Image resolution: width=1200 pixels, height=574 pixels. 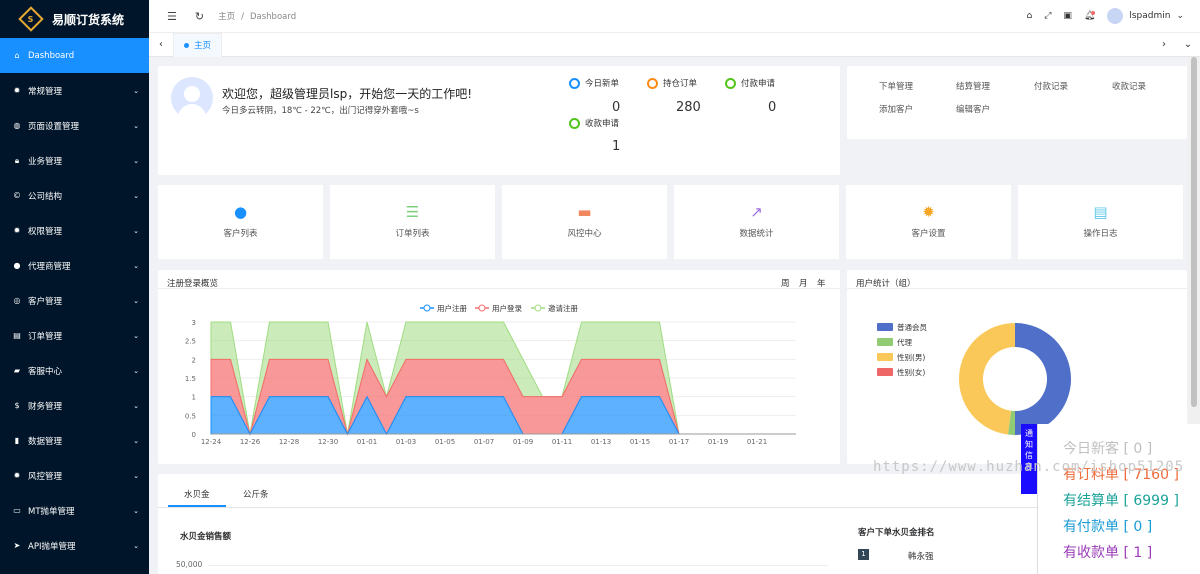 What do you see at coordinates (17, 195) in the screenshot?
I see `copyright-icon: ©` at bounding box center [17, 195].